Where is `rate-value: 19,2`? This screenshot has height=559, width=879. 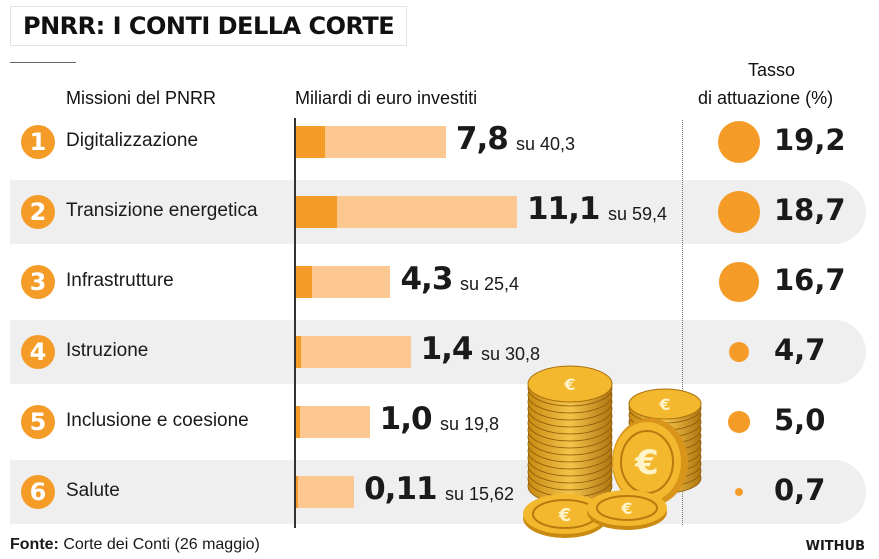 rate-value: 19,2 is located at coordinates (810, 140).